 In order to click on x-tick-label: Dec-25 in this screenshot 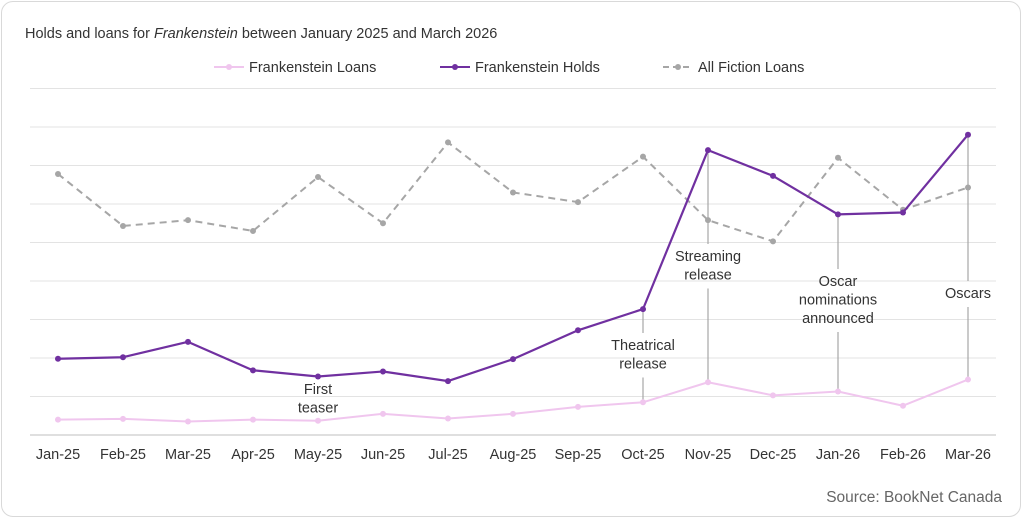, I will do `click(773, 455)`.